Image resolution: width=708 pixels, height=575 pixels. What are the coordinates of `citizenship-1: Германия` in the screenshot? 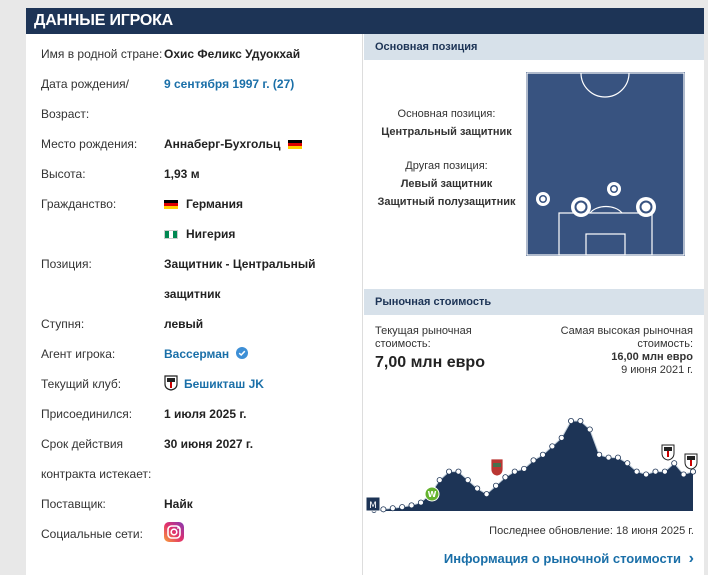 It's located at (203, 204).